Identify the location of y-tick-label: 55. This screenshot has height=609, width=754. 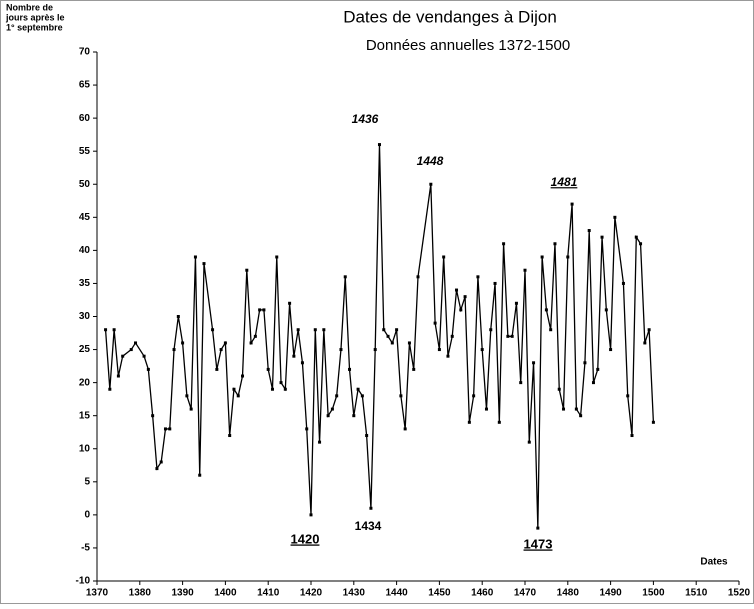
(85, 151).